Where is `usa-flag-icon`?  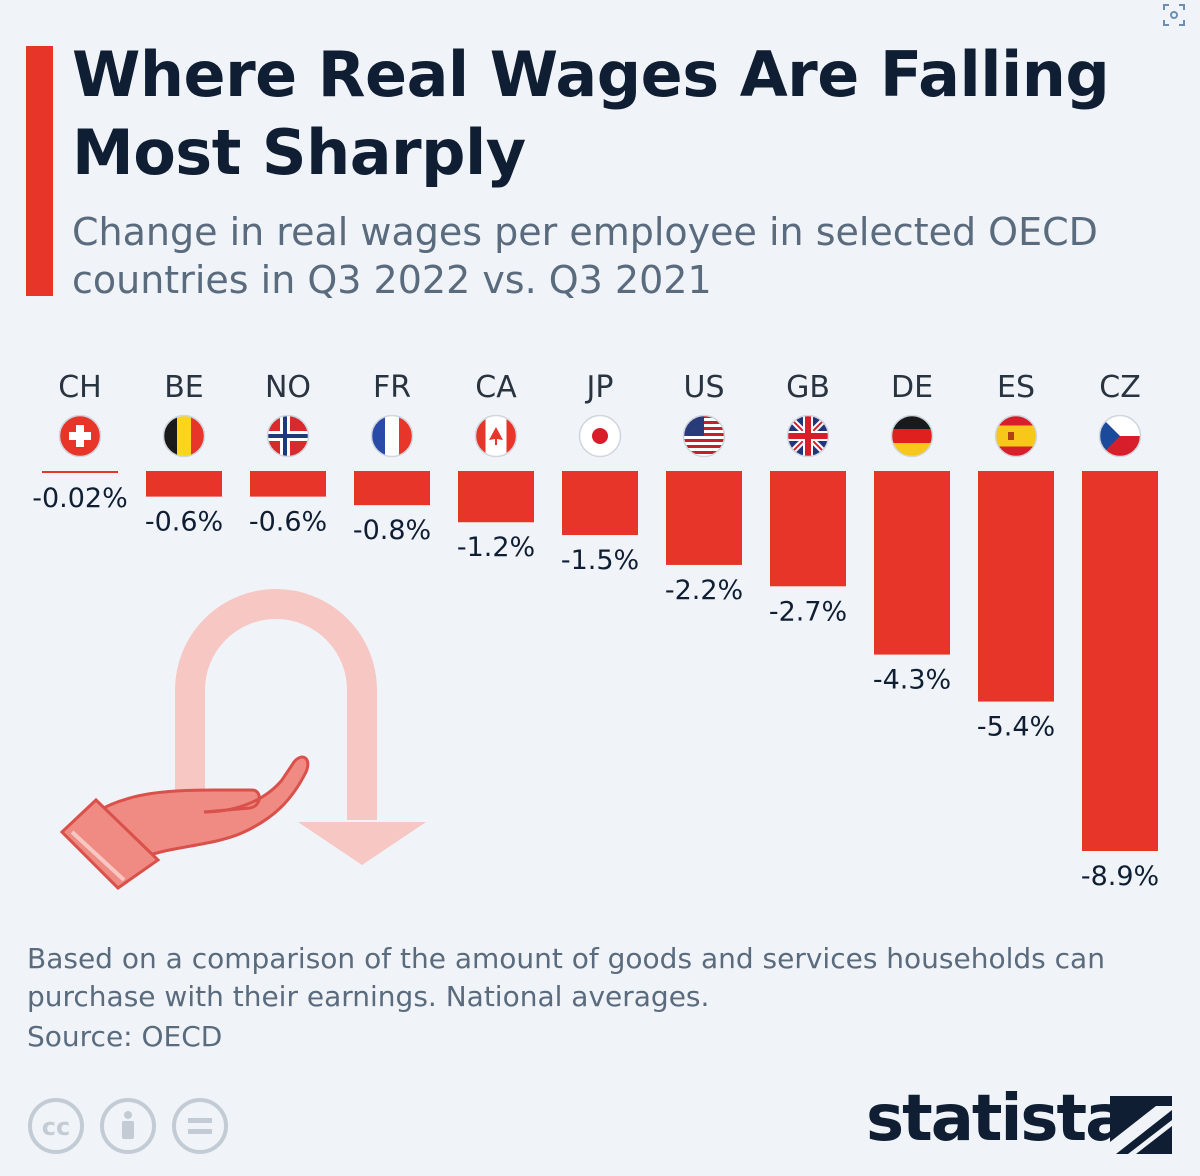 usa-flag-icon is located at coordinates (704, 436).